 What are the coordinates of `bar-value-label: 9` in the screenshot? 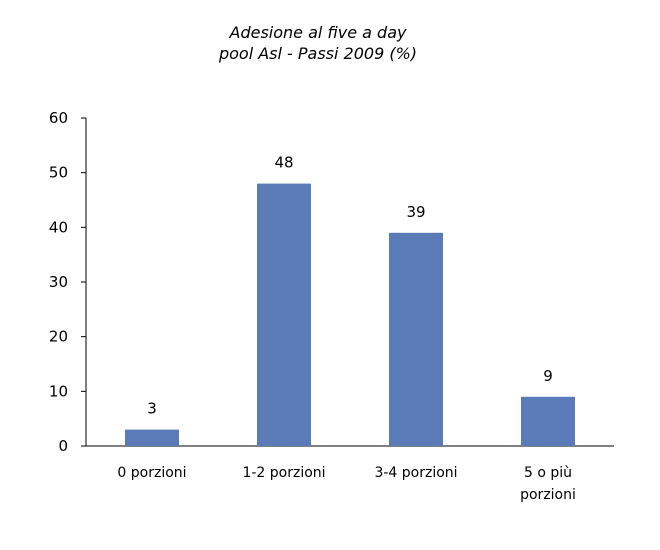 It's located at (548, 376).